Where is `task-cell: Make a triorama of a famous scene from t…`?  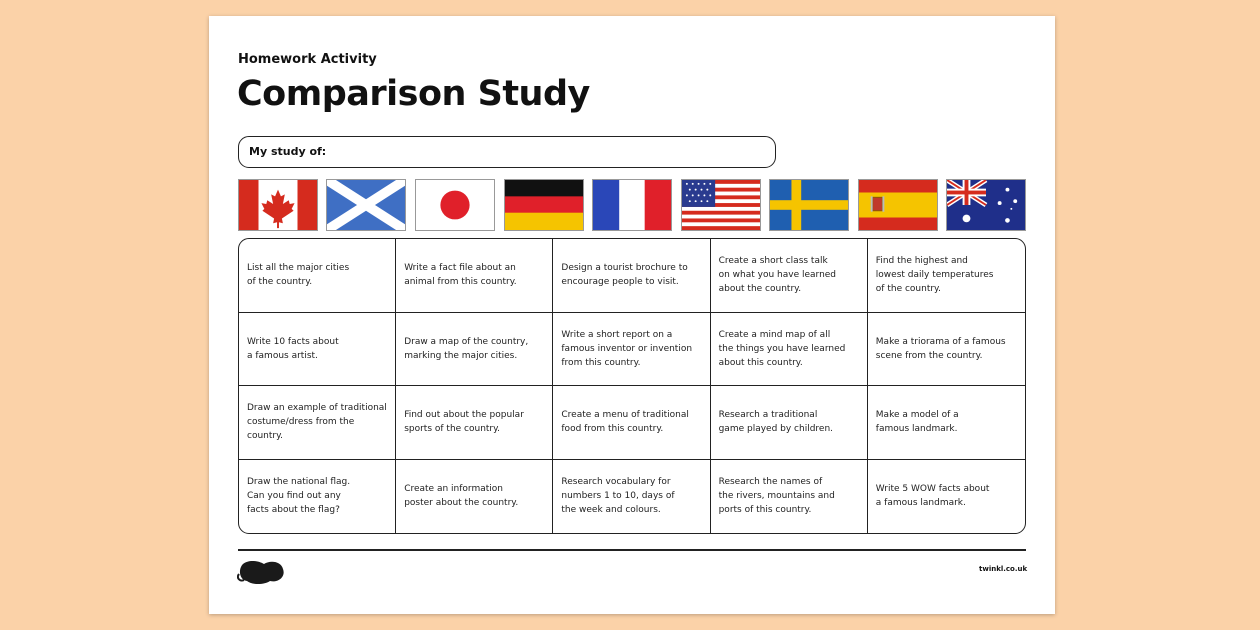
task-cell: Make a triorama of a famous scene from t… is located at coordinates (946, 349).